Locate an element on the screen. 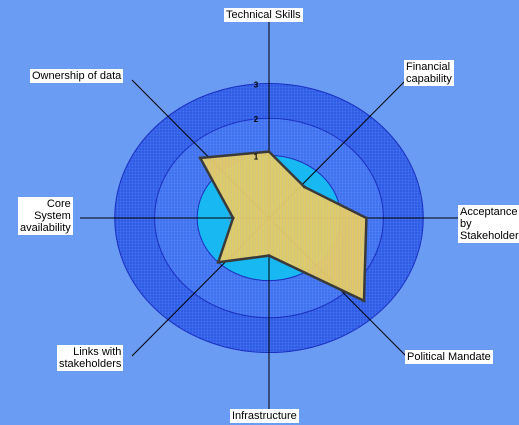 This screenshot has width=519, height=425. category-label: Core System availability is located at coordinates (45, 216).